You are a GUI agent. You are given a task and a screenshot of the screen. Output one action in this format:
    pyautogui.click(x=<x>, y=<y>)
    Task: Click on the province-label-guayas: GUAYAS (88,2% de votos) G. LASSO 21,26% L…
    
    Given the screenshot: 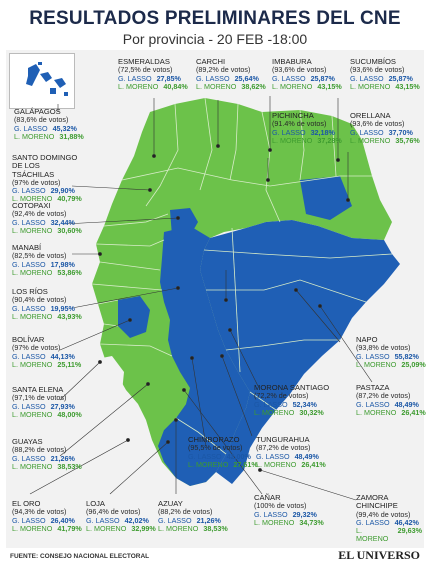 What is the action you would take?
    pyautogui.click(x=47, y=454)
    